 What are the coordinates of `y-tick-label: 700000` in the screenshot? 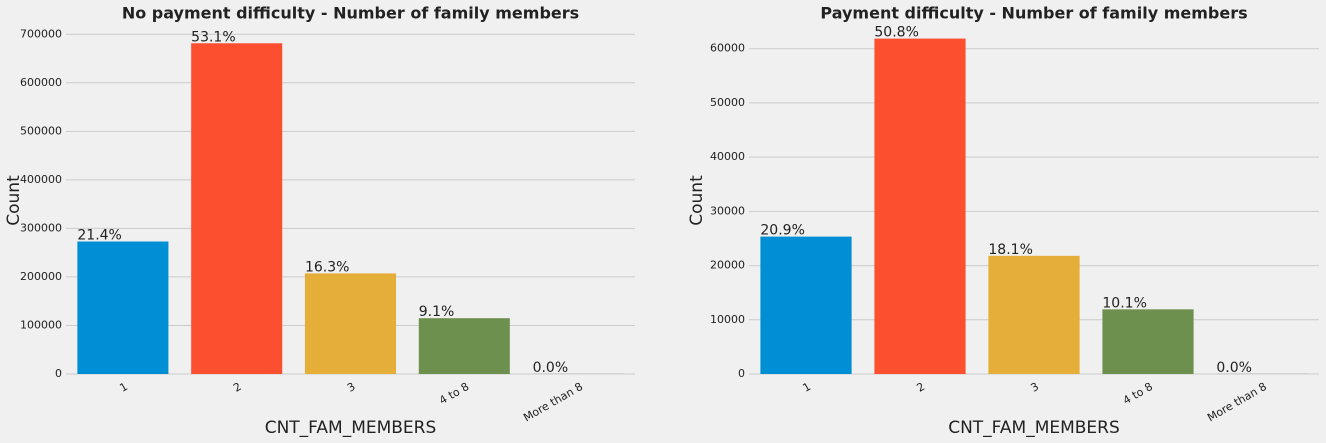 It's located at (41, 33).